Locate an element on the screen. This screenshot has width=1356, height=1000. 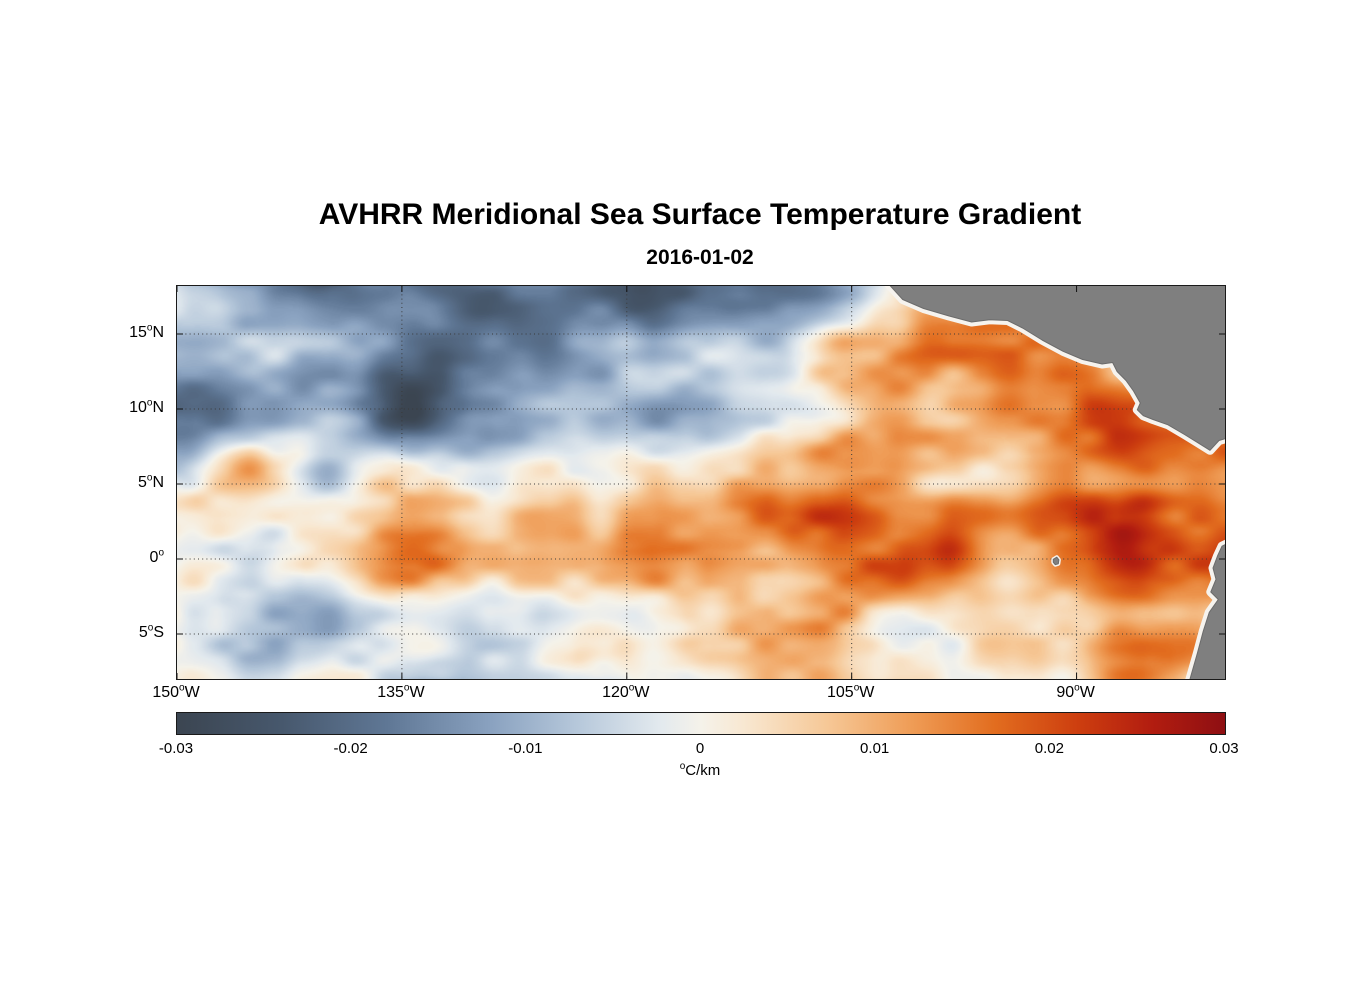
land-south-america is located at coordinates (1207, 611).